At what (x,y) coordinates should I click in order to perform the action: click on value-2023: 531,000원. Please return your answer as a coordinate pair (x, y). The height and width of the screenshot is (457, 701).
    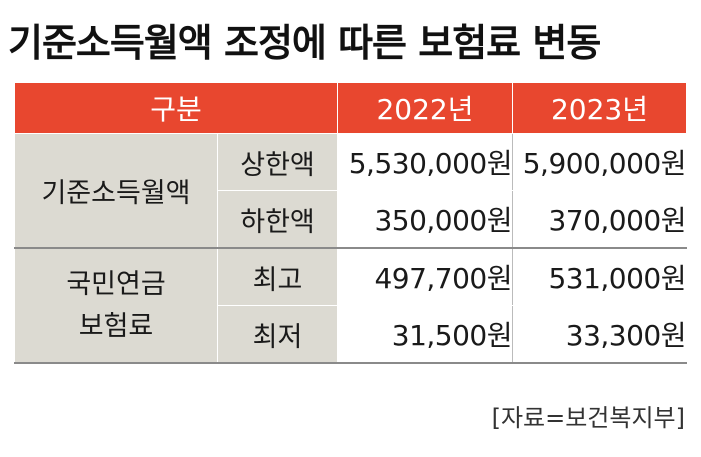
    Looking at the image, I should click on (599, 276).